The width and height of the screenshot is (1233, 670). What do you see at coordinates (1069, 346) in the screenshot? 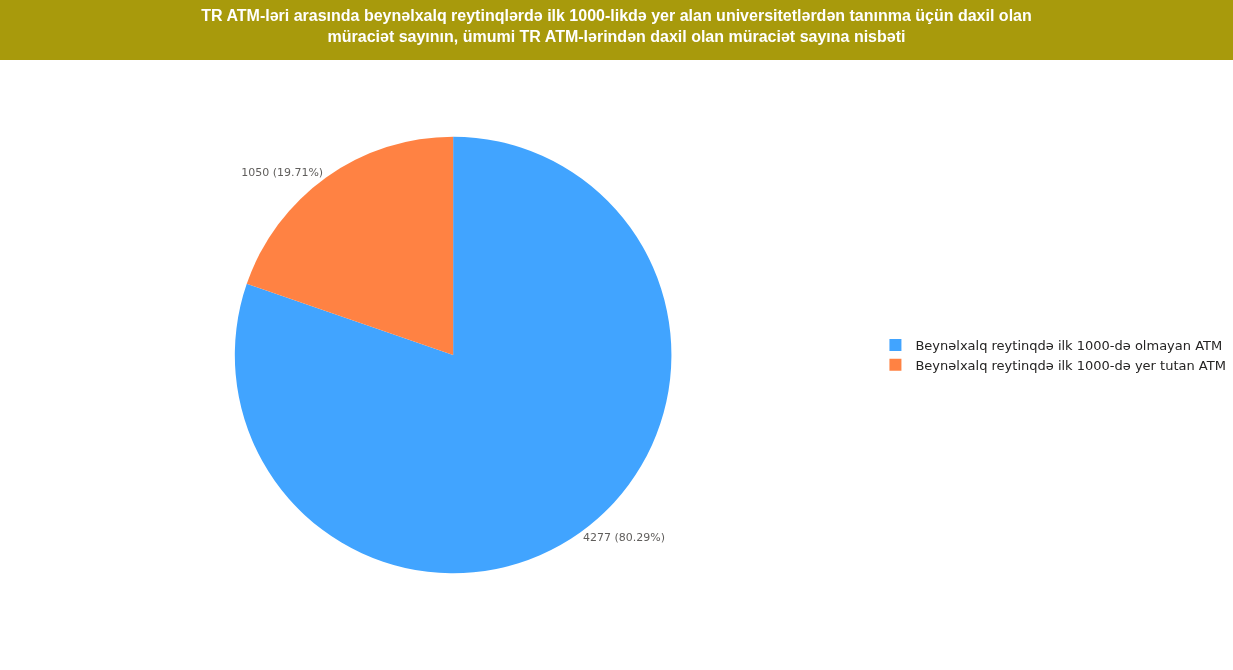
I see `legend-label: Beynəlxalq reytinqdə ilk 1000-də olmayan ATM` at bounding box center [1069, 346].